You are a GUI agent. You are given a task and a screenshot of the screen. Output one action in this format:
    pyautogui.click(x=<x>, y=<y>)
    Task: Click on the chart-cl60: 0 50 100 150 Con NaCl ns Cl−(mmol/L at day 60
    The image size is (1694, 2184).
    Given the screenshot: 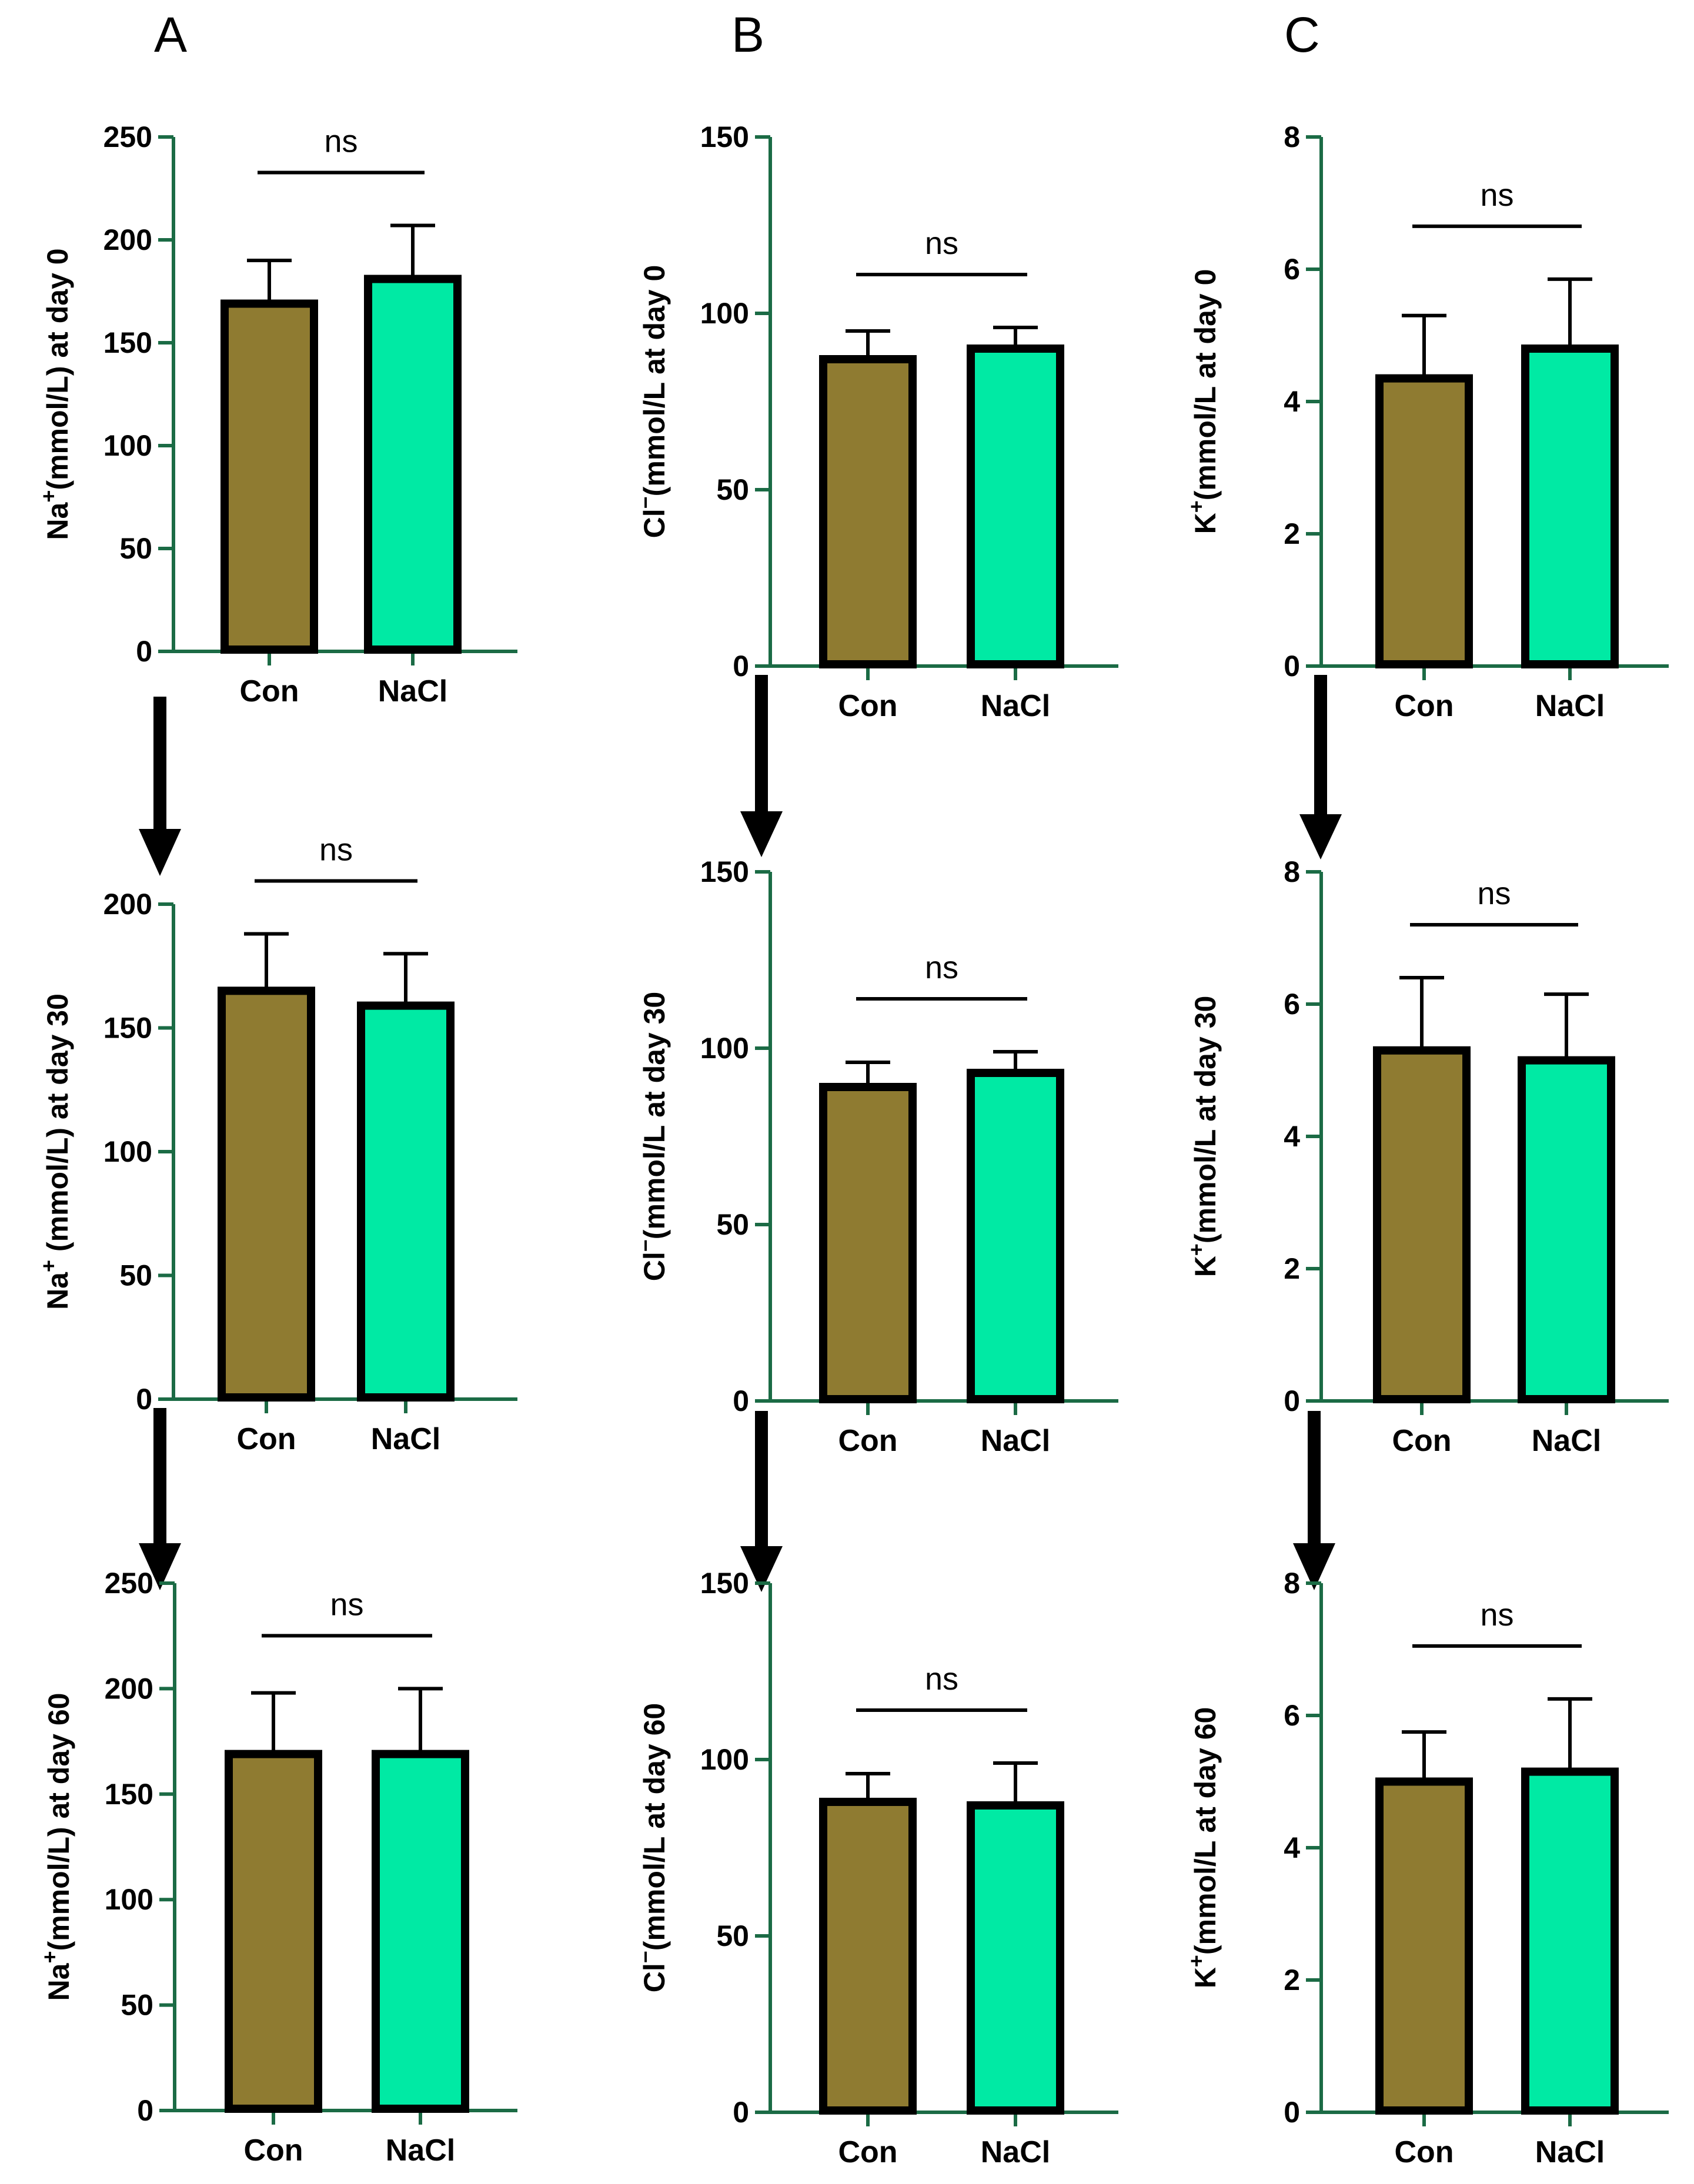 What is the action you would take?
    pyautogui.click(x=875, y=1868)
    